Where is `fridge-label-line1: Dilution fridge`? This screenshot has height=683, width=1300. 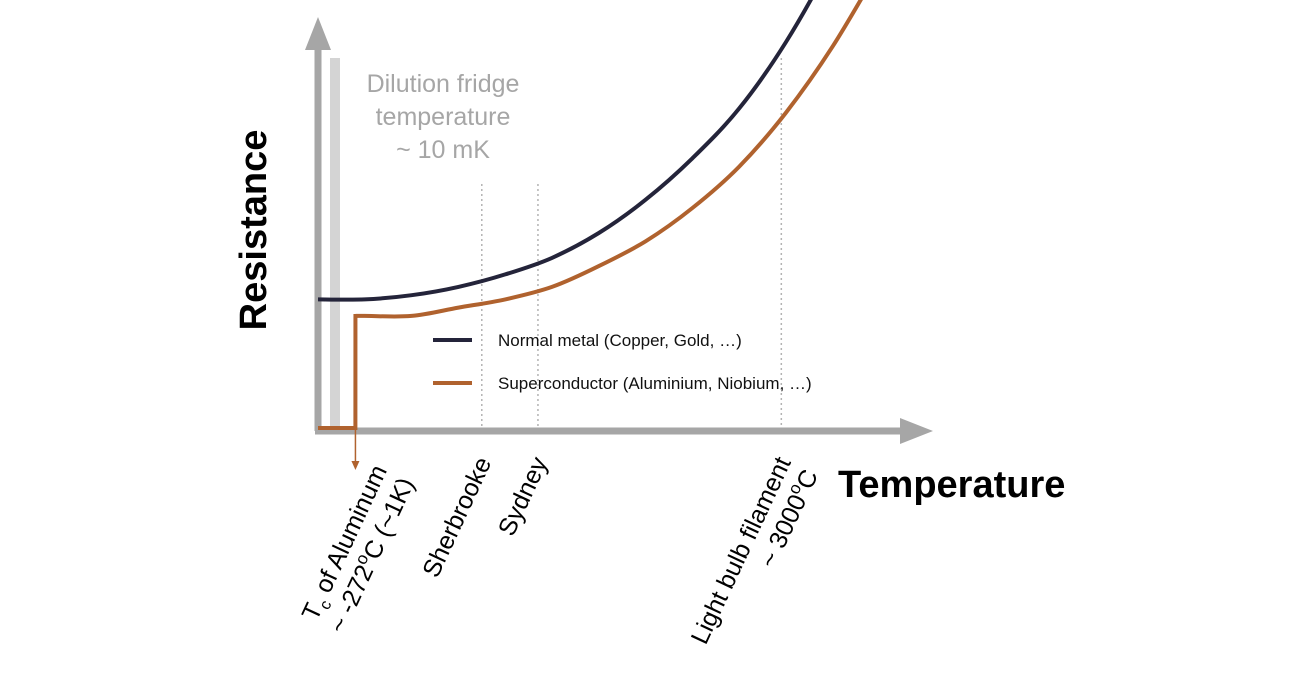
fridge-label-line1: Dilution fridge is located at coordinates (443, 84).